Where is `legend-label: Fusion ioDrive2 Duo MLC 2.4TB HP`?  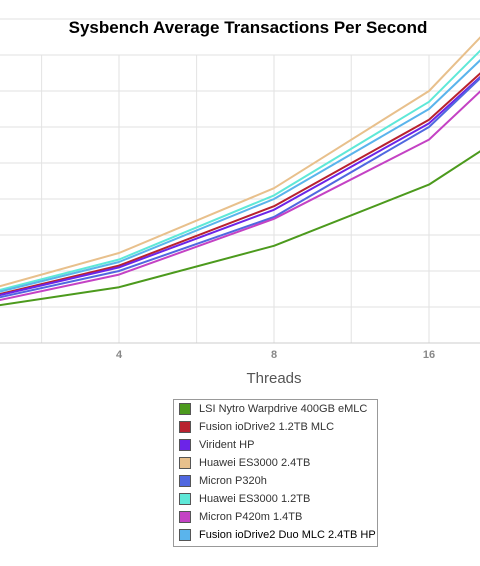 legend-label: Fusion ioDrive2 Duo MLC 2.4TB HP is located at coordinates (287, 535).